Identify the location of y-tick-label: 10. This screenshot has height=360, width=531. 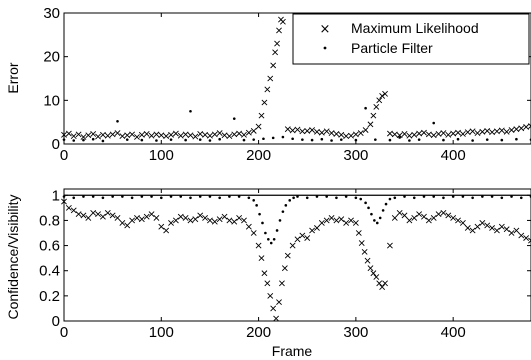
(51, 100).